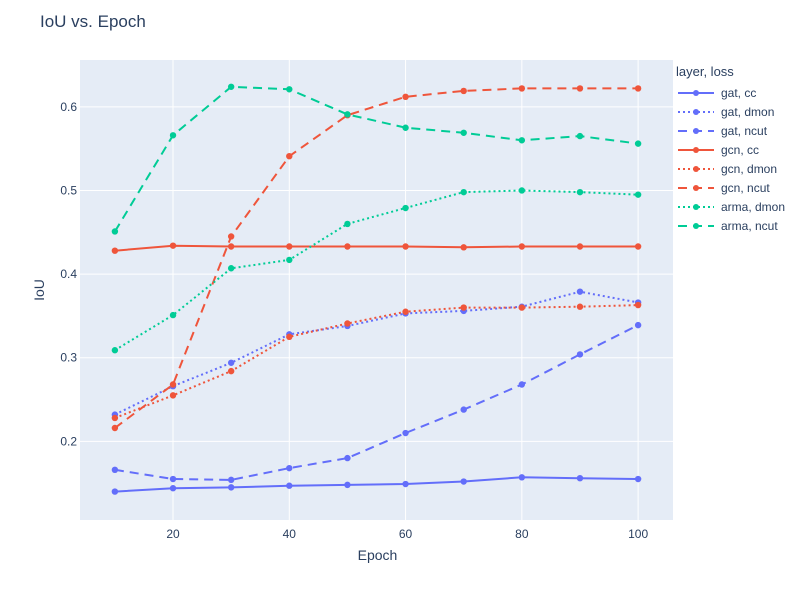 This screenshot has width=800, height=600. Describe the element at coordinates (68, 358) in the screenshot. I see `y-tick-label: 0.3` at that location.